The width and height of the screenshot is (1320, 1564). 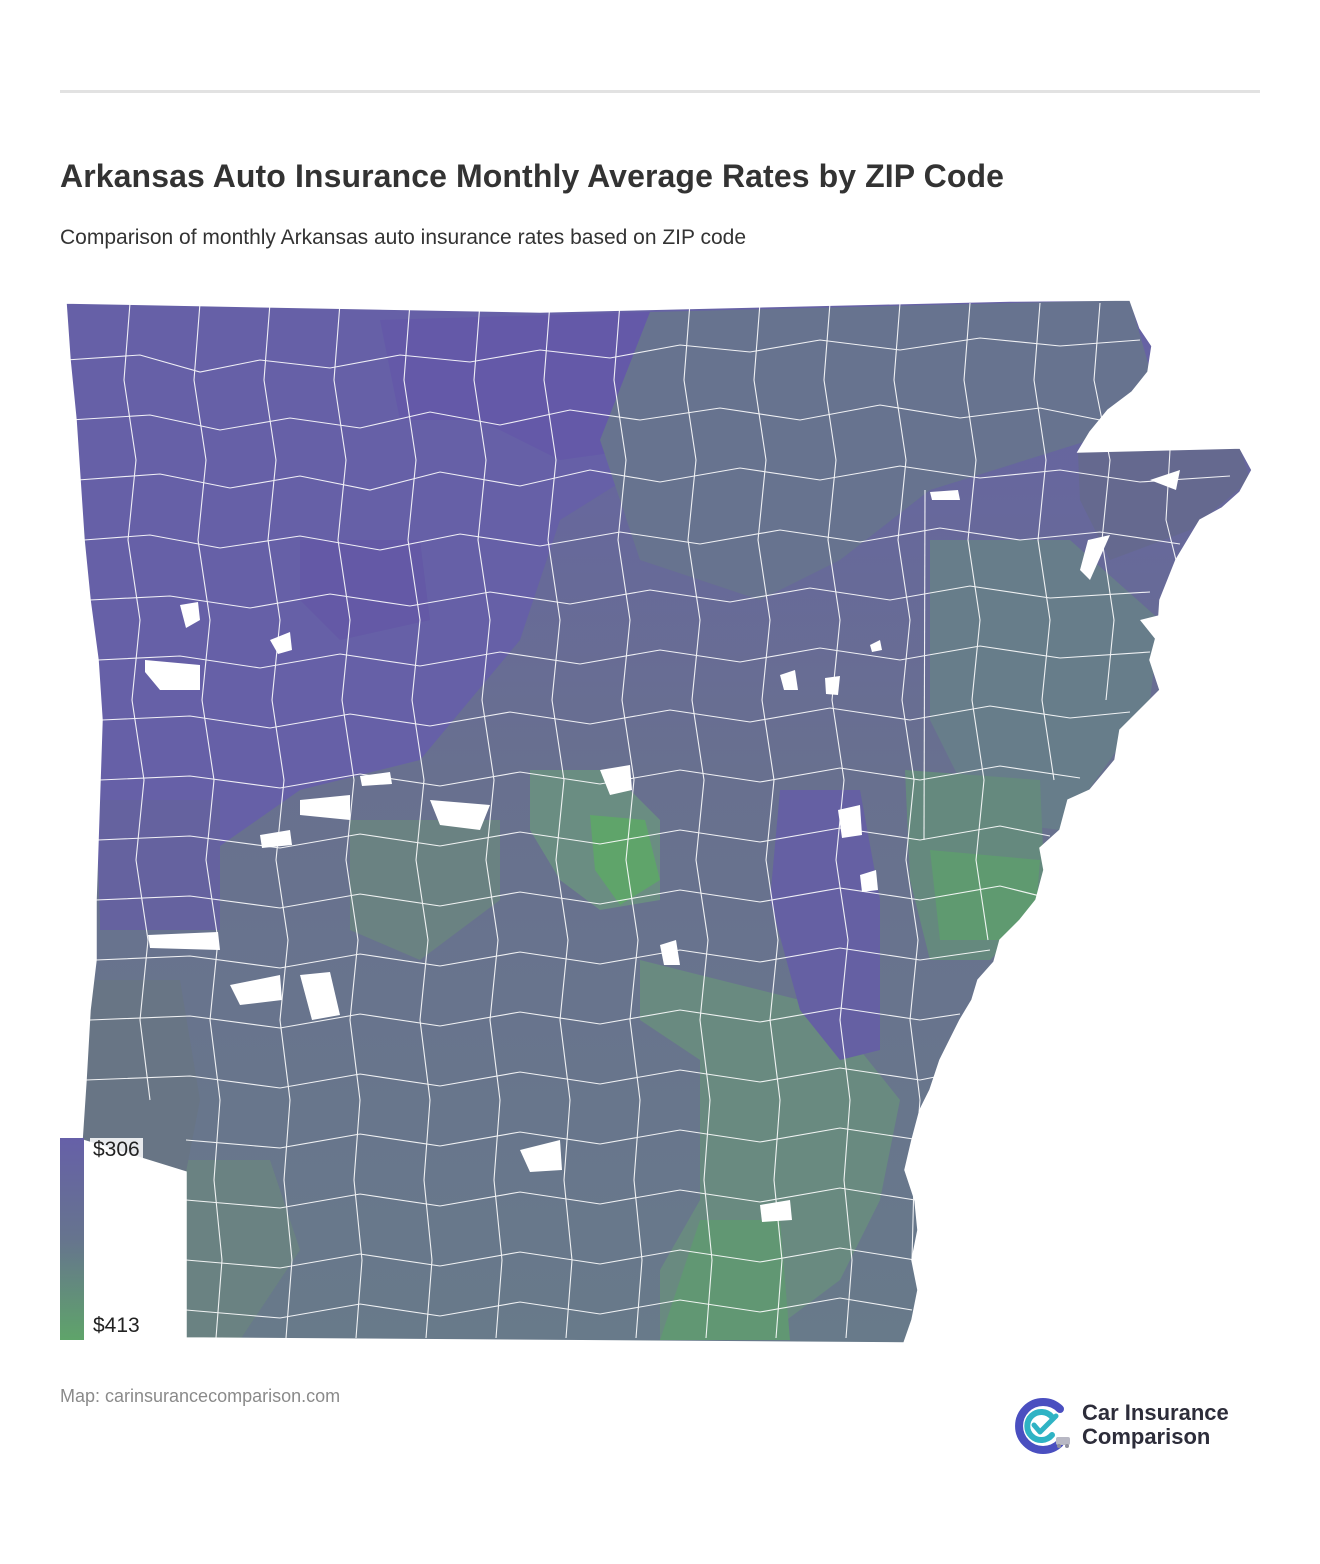 What do you see at coordinates (116, 1326) in the screenshot?
I see `legend-min-label: $413` at bounding box center [116, 1326].